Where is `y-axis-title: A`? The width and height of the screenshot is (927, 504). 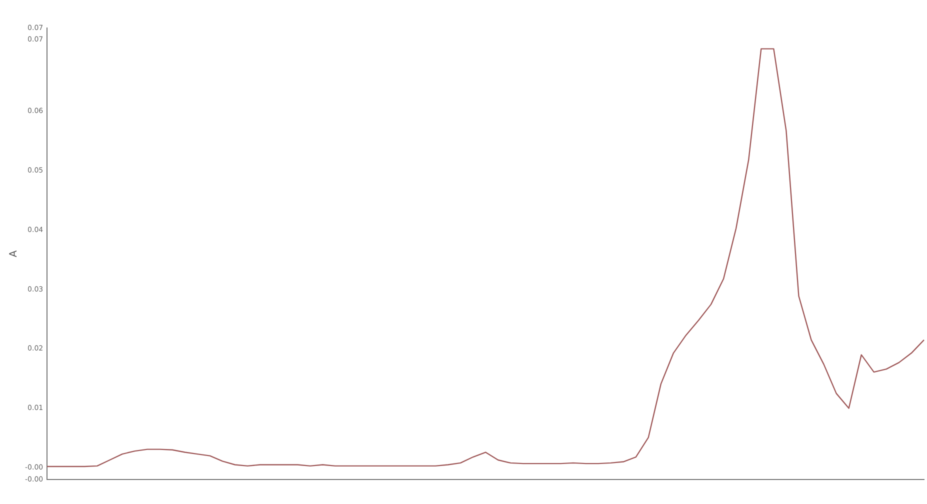 y-axis-title: A is located at coordinates (14, 254).